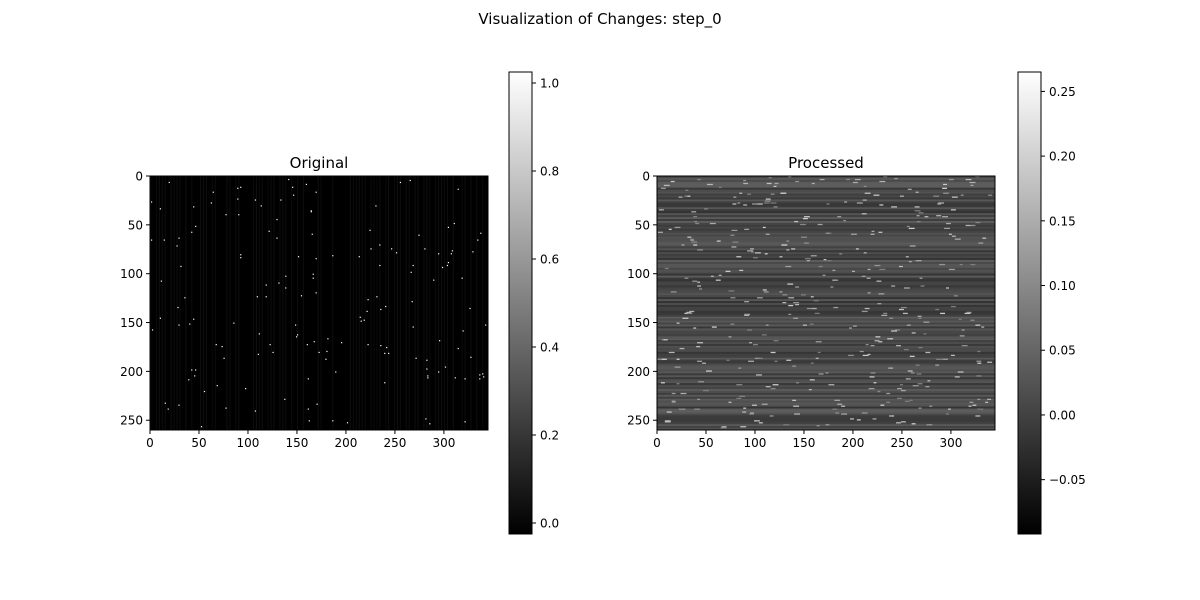 Image resolution: width=1200 pixels, height=600 pixels. What do you see at coordinates (642, 299) in the screenshot?
I see `y-axis-processed: 0 50 100 150 200 250` at bounding box center [642, 299].